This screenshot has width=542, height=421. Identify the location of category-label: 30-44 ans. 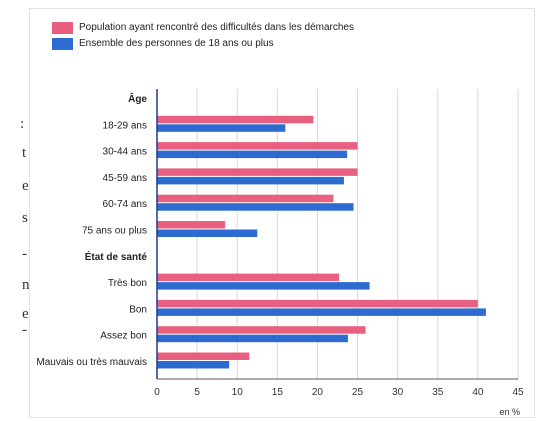
(125, 152).